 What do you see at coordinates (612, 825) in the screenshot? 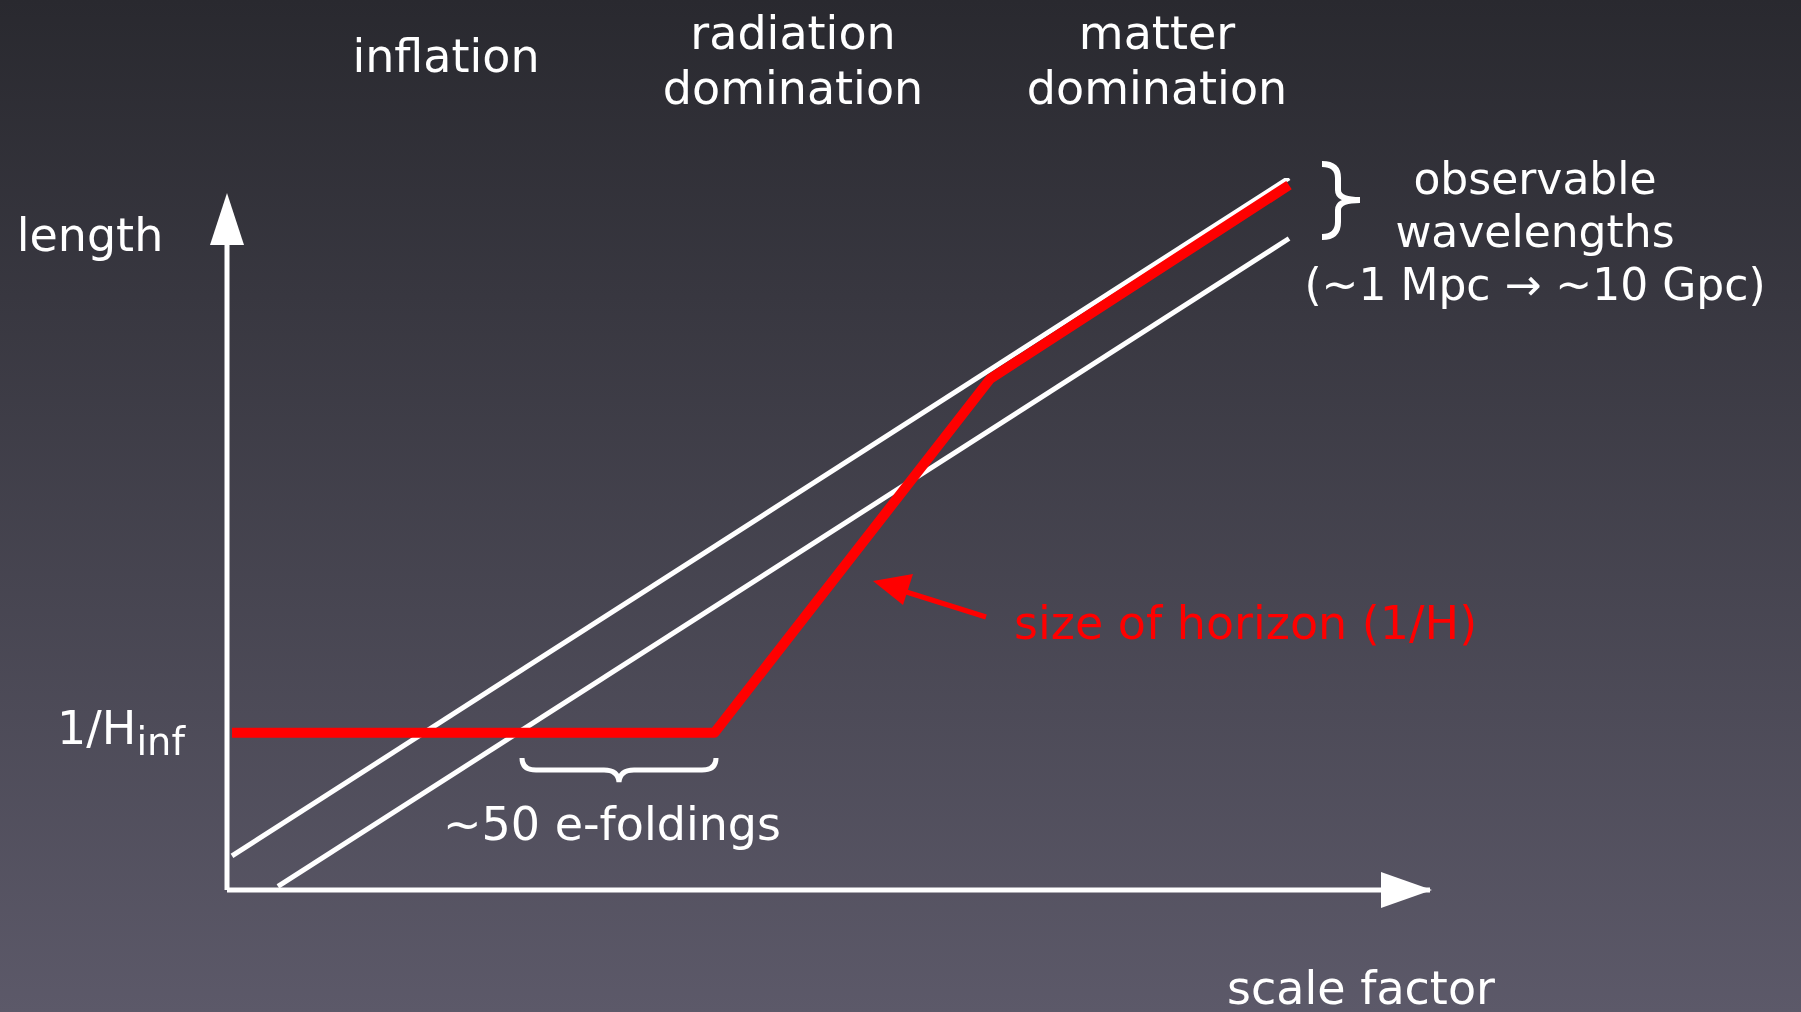
I see `annotation: ~50 e-foldings` at bounding box center [612, 825].